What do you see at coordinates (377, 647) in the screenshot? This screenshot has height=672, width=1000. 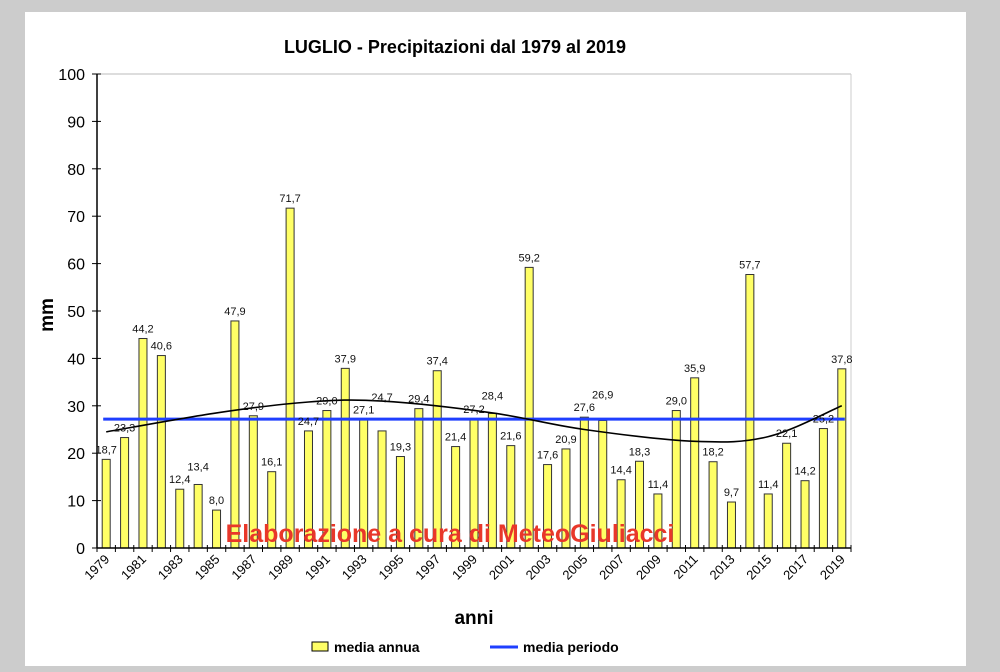 I see `legend-label-media-annua: media annua` at bounding box center [377, 647].